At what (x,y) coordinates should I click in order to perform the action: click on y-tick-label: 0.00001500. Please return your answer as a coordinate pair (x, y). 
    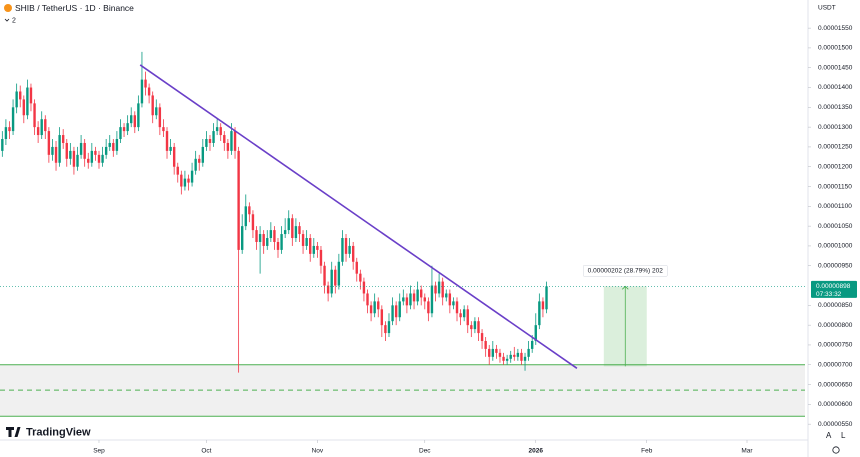
    Looking at the image, I should click on (835, 48).